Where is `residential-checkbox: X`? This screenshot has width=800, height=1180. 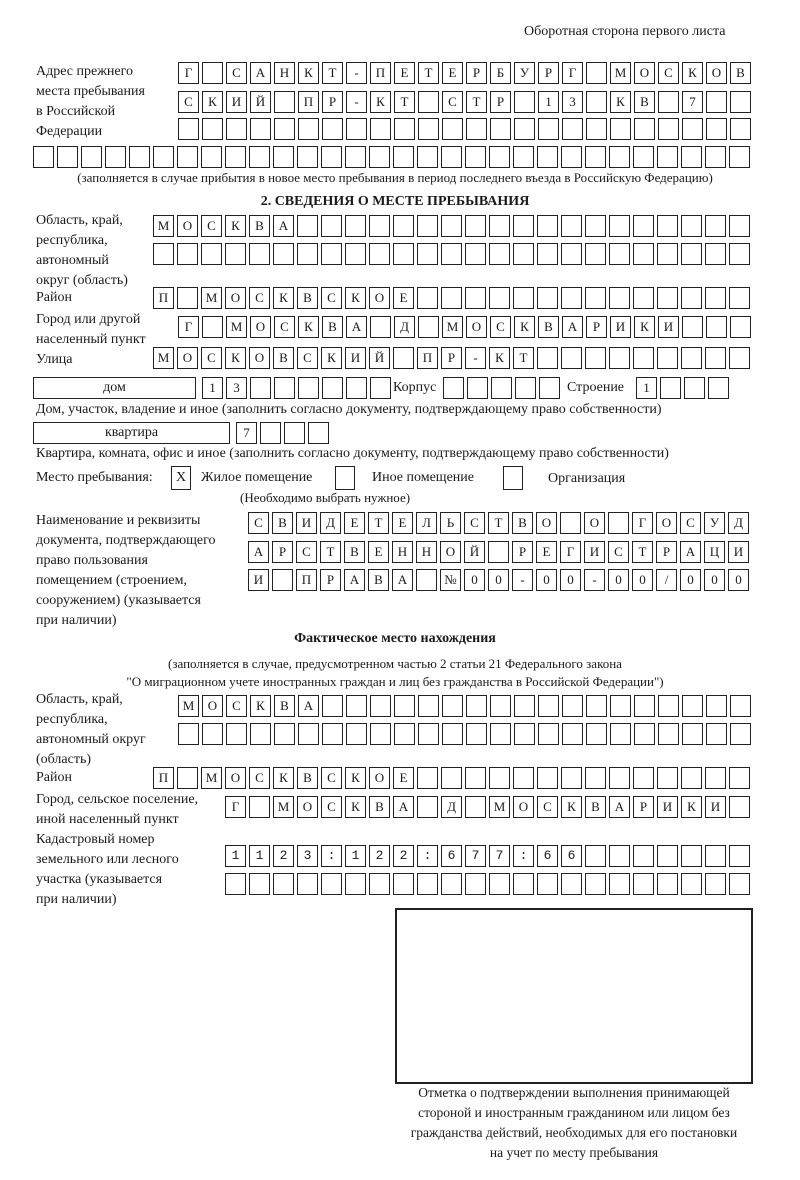
residential-checkbox: X is located at coordinates (181, 478).